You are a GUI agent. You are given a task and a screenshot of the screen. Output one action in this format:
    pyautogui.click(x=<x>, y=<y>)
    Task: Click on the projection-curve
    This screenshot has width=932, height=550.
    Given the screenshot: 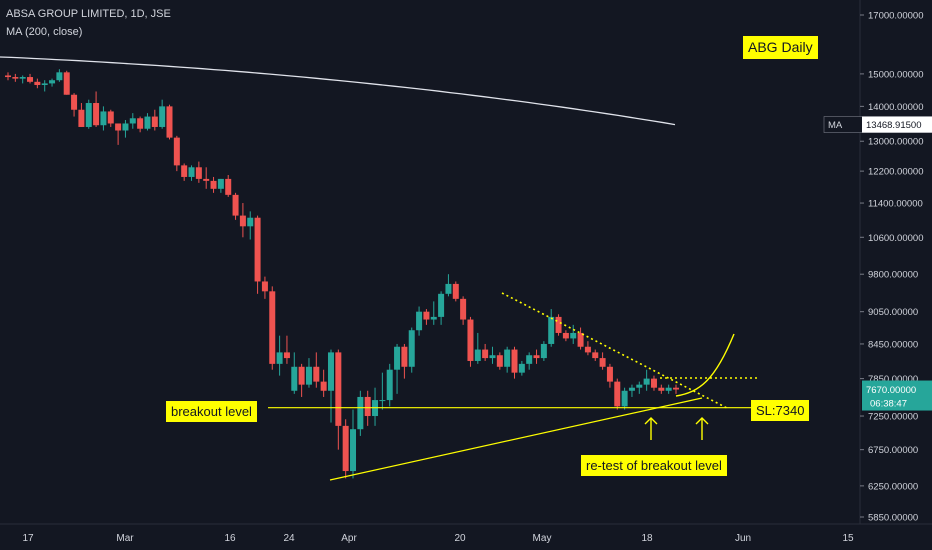 What is the action you would take?
    pyautogui.click(x=705, y=365)
    